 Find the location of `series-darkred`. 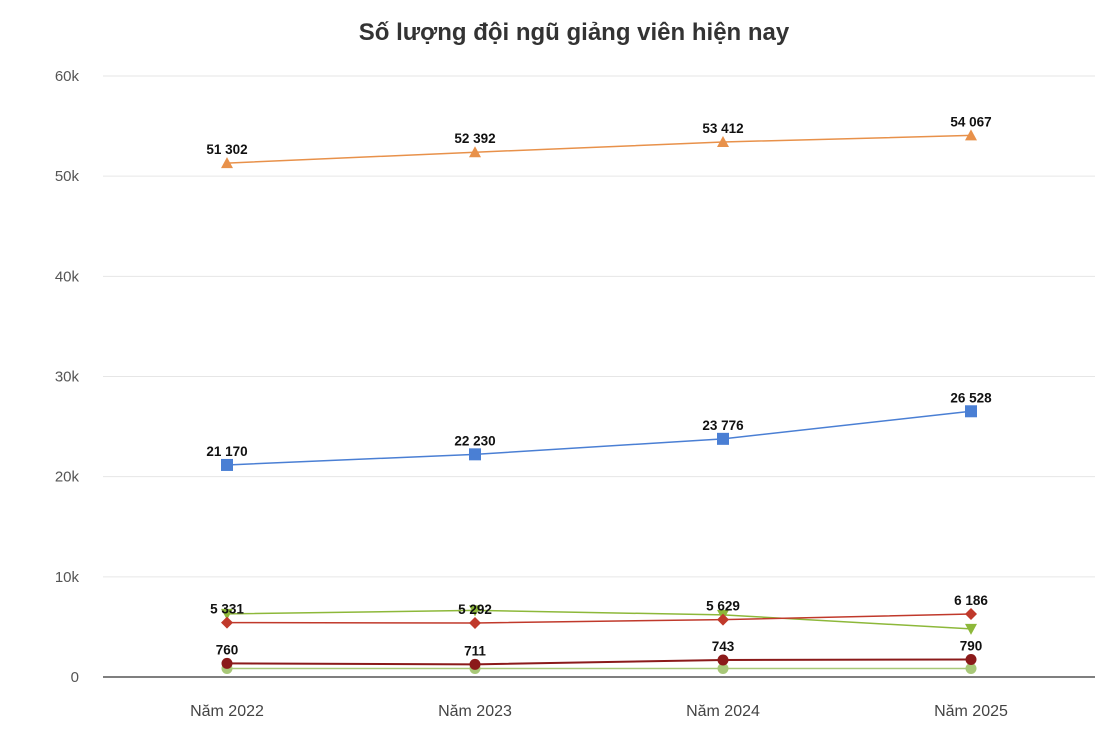

series-darkred is located at coordinates (599, 661).